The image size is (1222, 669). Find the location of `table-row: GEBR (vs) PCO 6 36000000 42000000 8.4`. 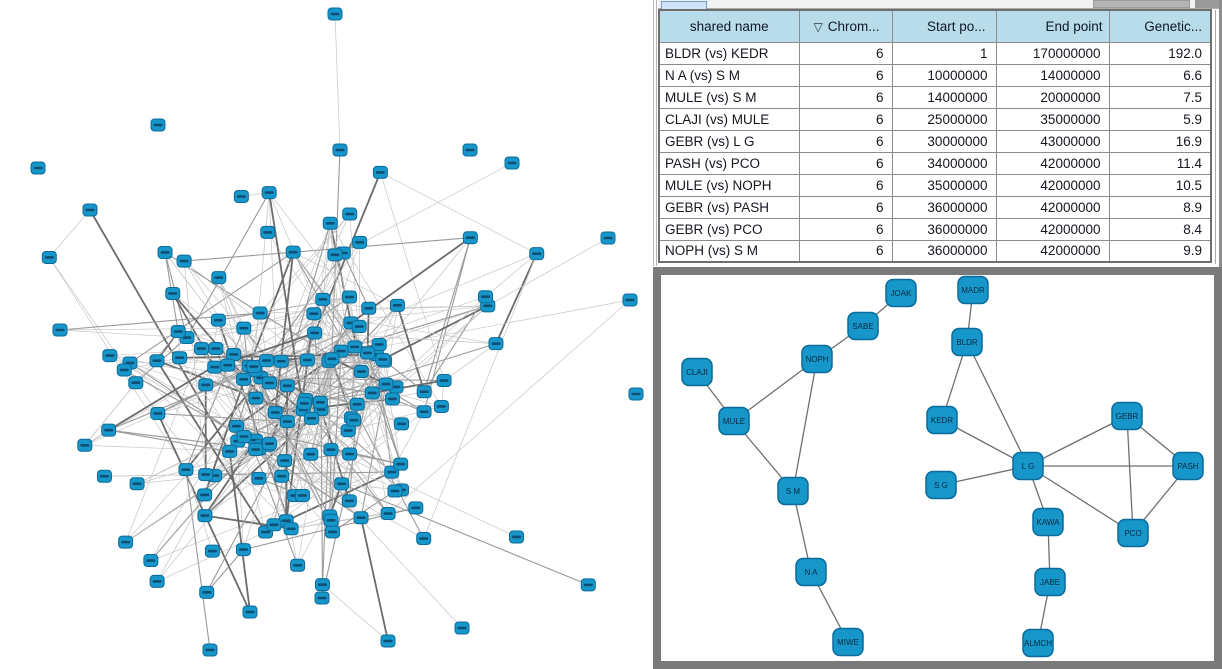

table-row: GEBR (vs) PCO 6 36000000 42000000 8.4 is located at coordinates (935, 229).